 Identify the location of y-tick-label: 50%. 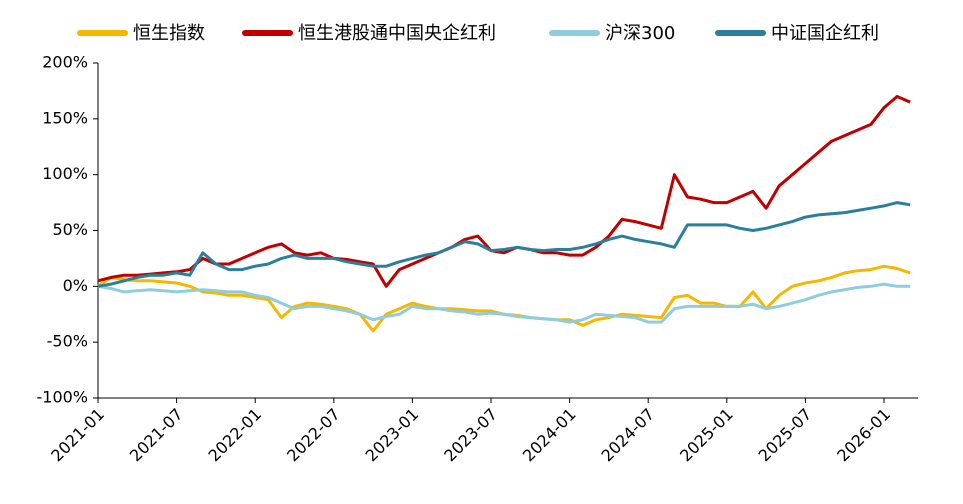
(70, 229).